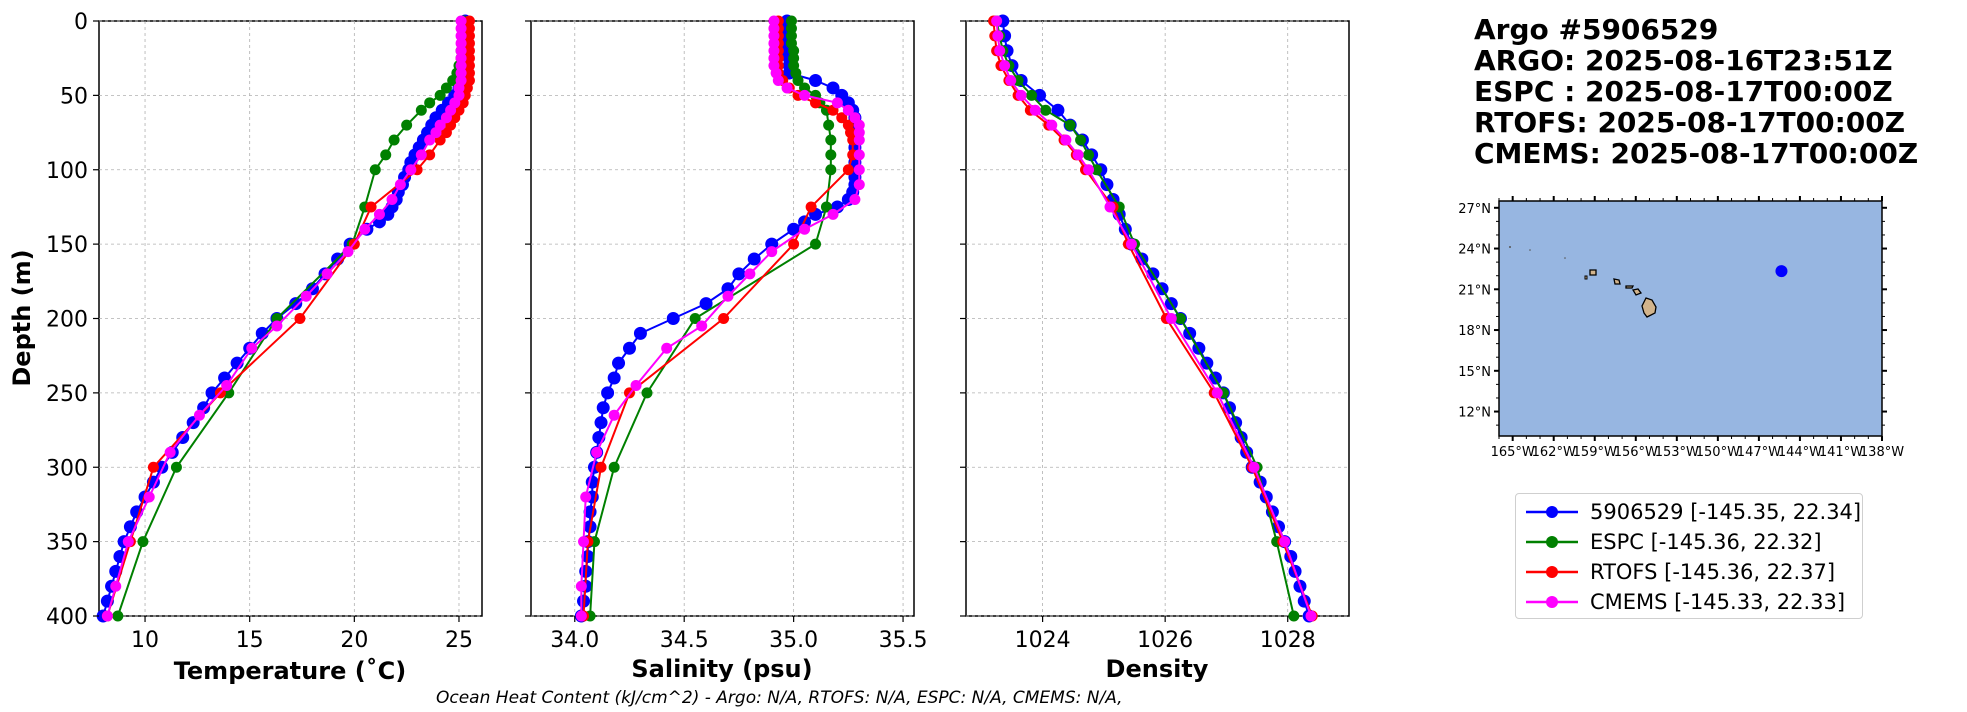  I want to click on y-tick-label: 0, so click(81, 22).